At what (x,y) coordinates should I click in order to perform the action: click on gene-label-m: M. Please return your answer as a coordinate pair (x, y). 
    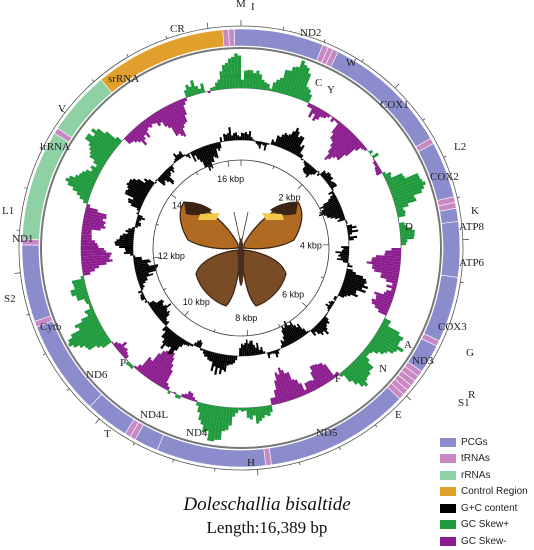
    Looking at the image, I should click on (241, 5).